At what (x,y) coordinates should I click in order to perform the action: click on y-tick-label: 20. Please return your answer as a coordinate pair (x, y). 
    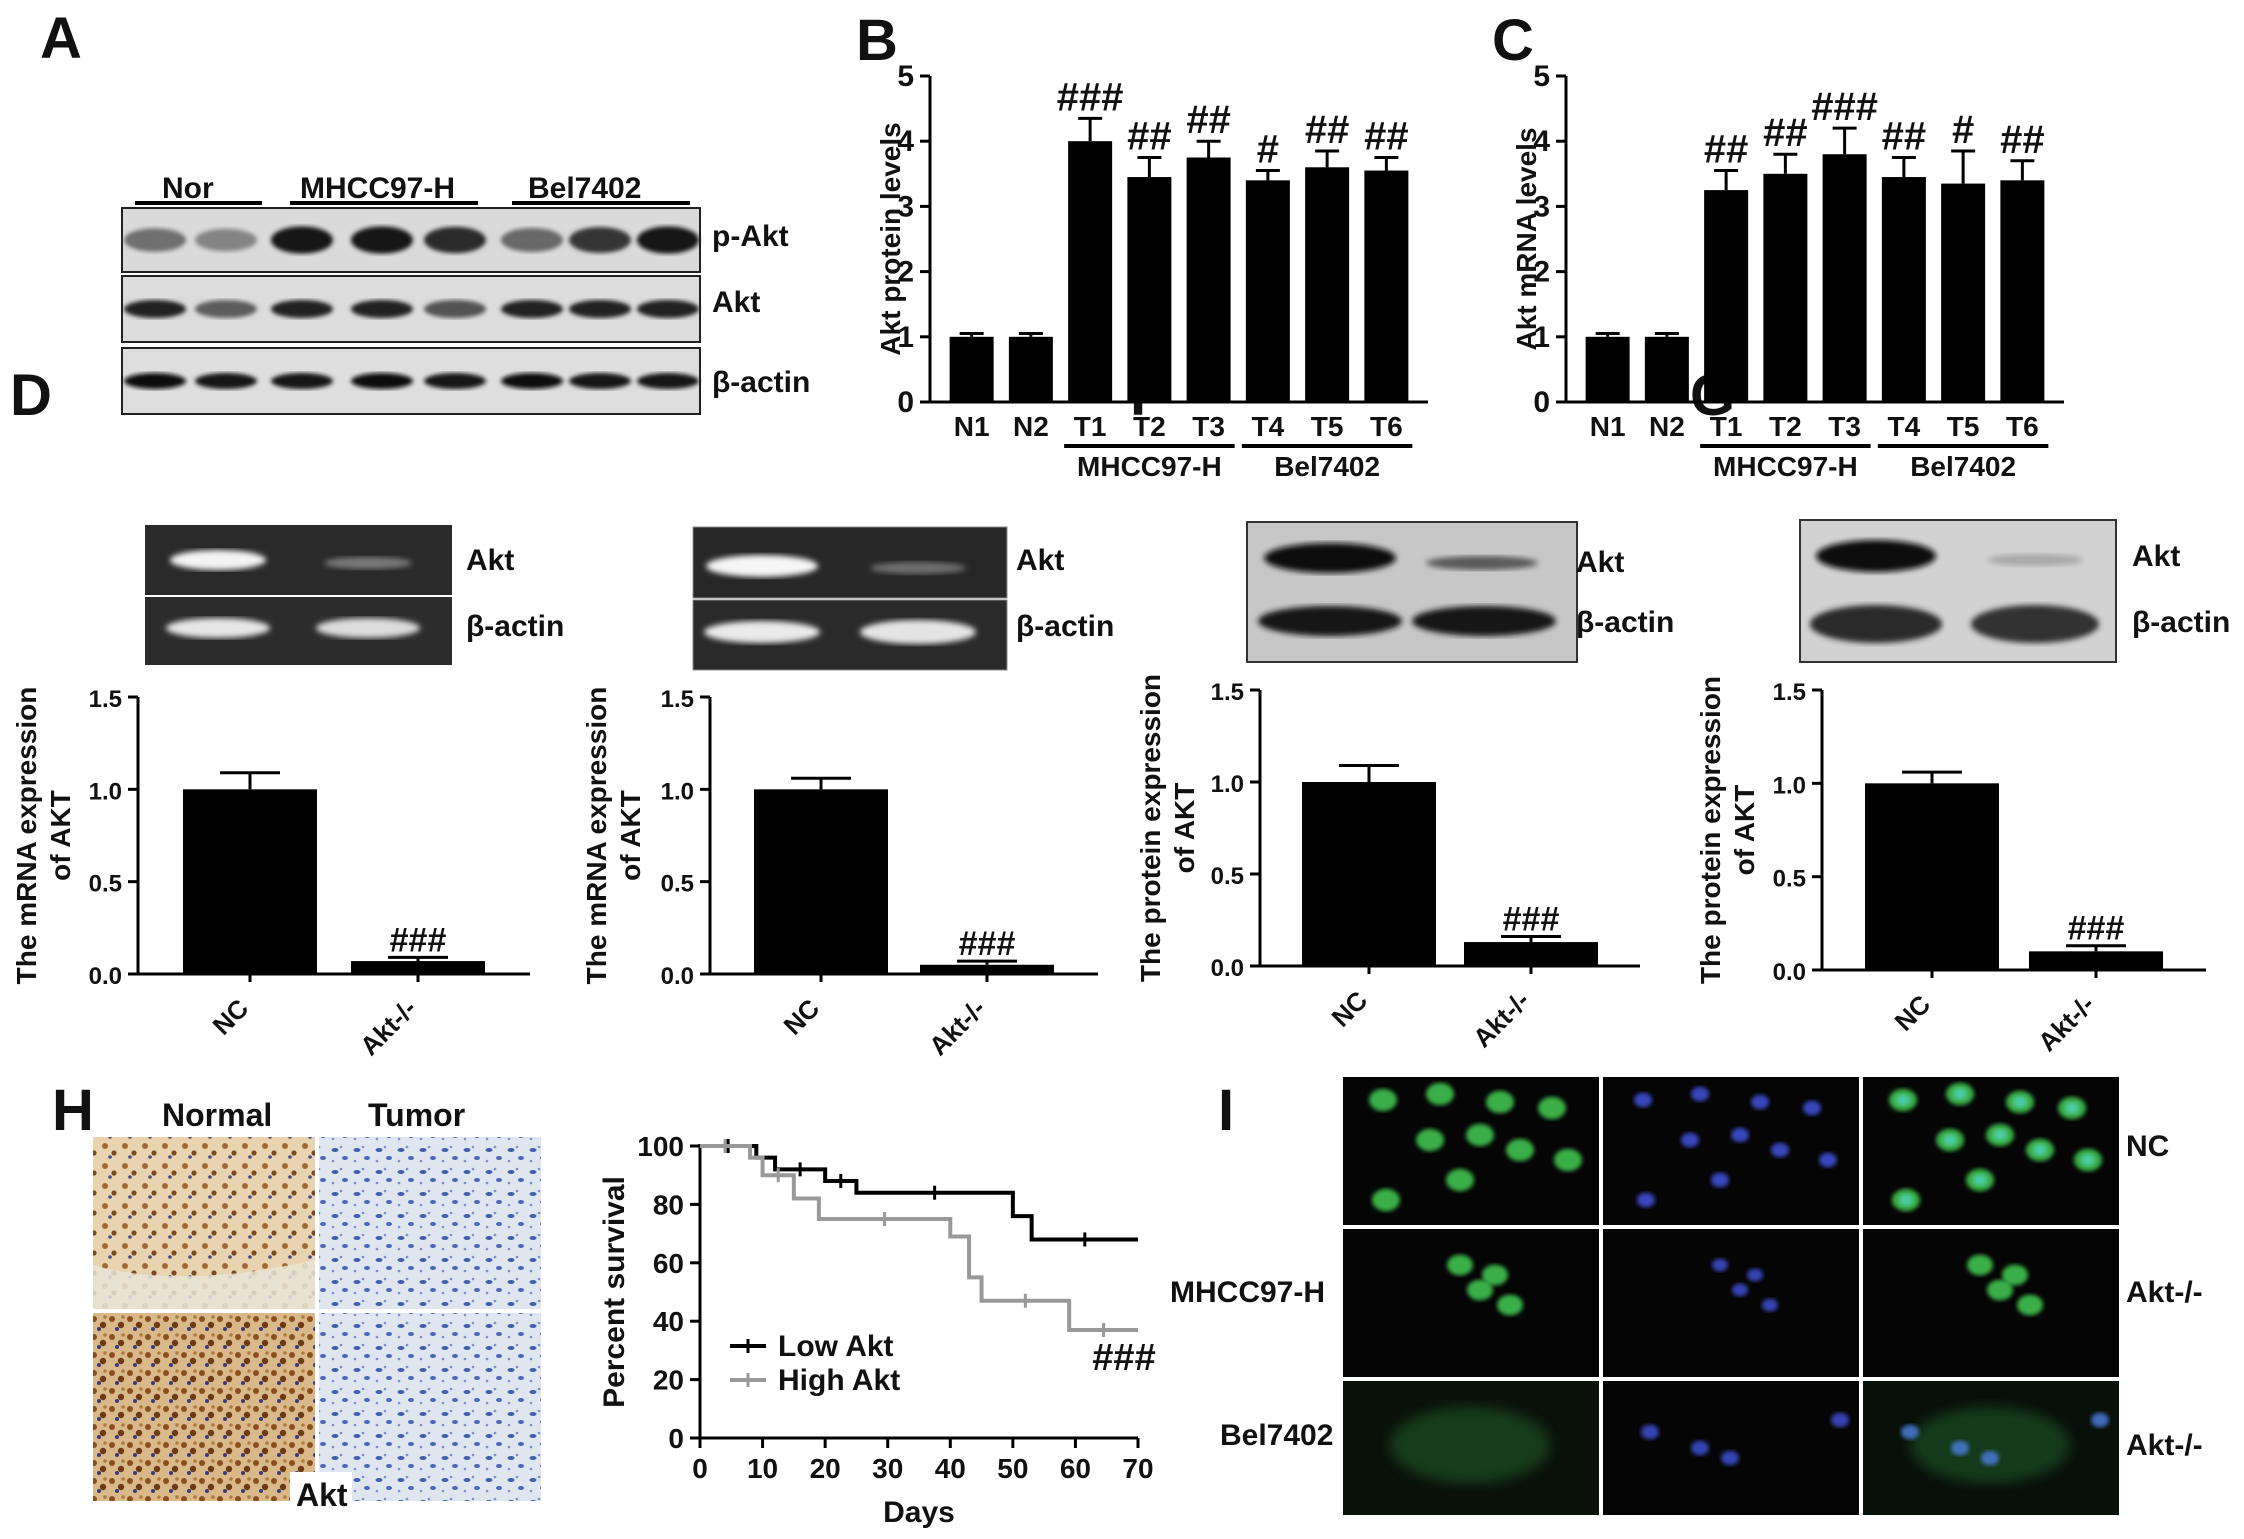
    Looking at the image, I should click on (668, 1380).